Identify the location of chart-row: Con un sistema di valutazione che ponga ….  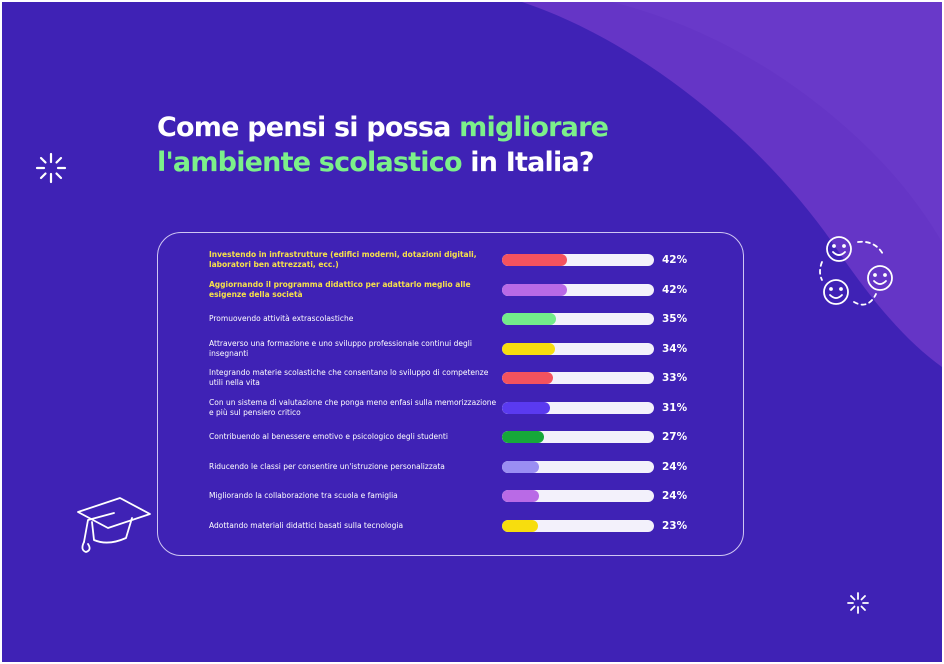
(451, 408).